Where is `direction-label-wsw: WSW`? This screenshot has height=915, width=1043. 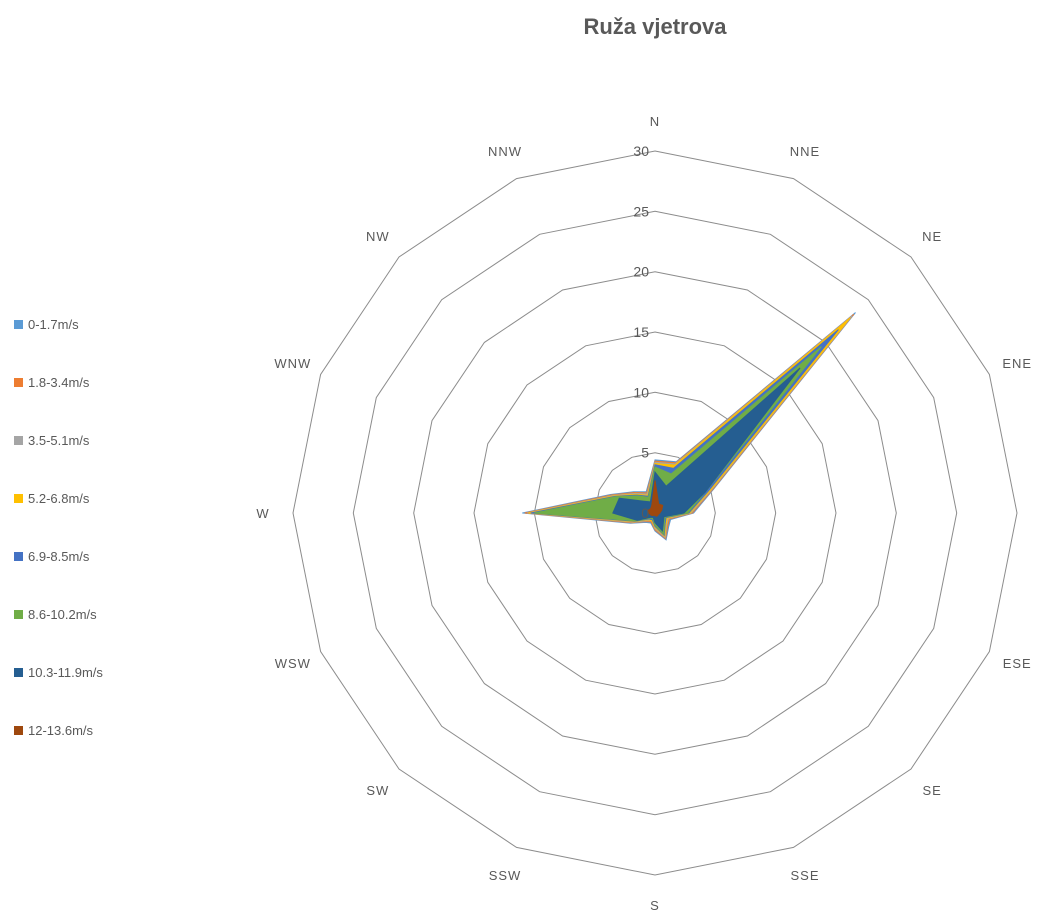 direction-label-wsw: WSW is located at coordinates (293, 663).